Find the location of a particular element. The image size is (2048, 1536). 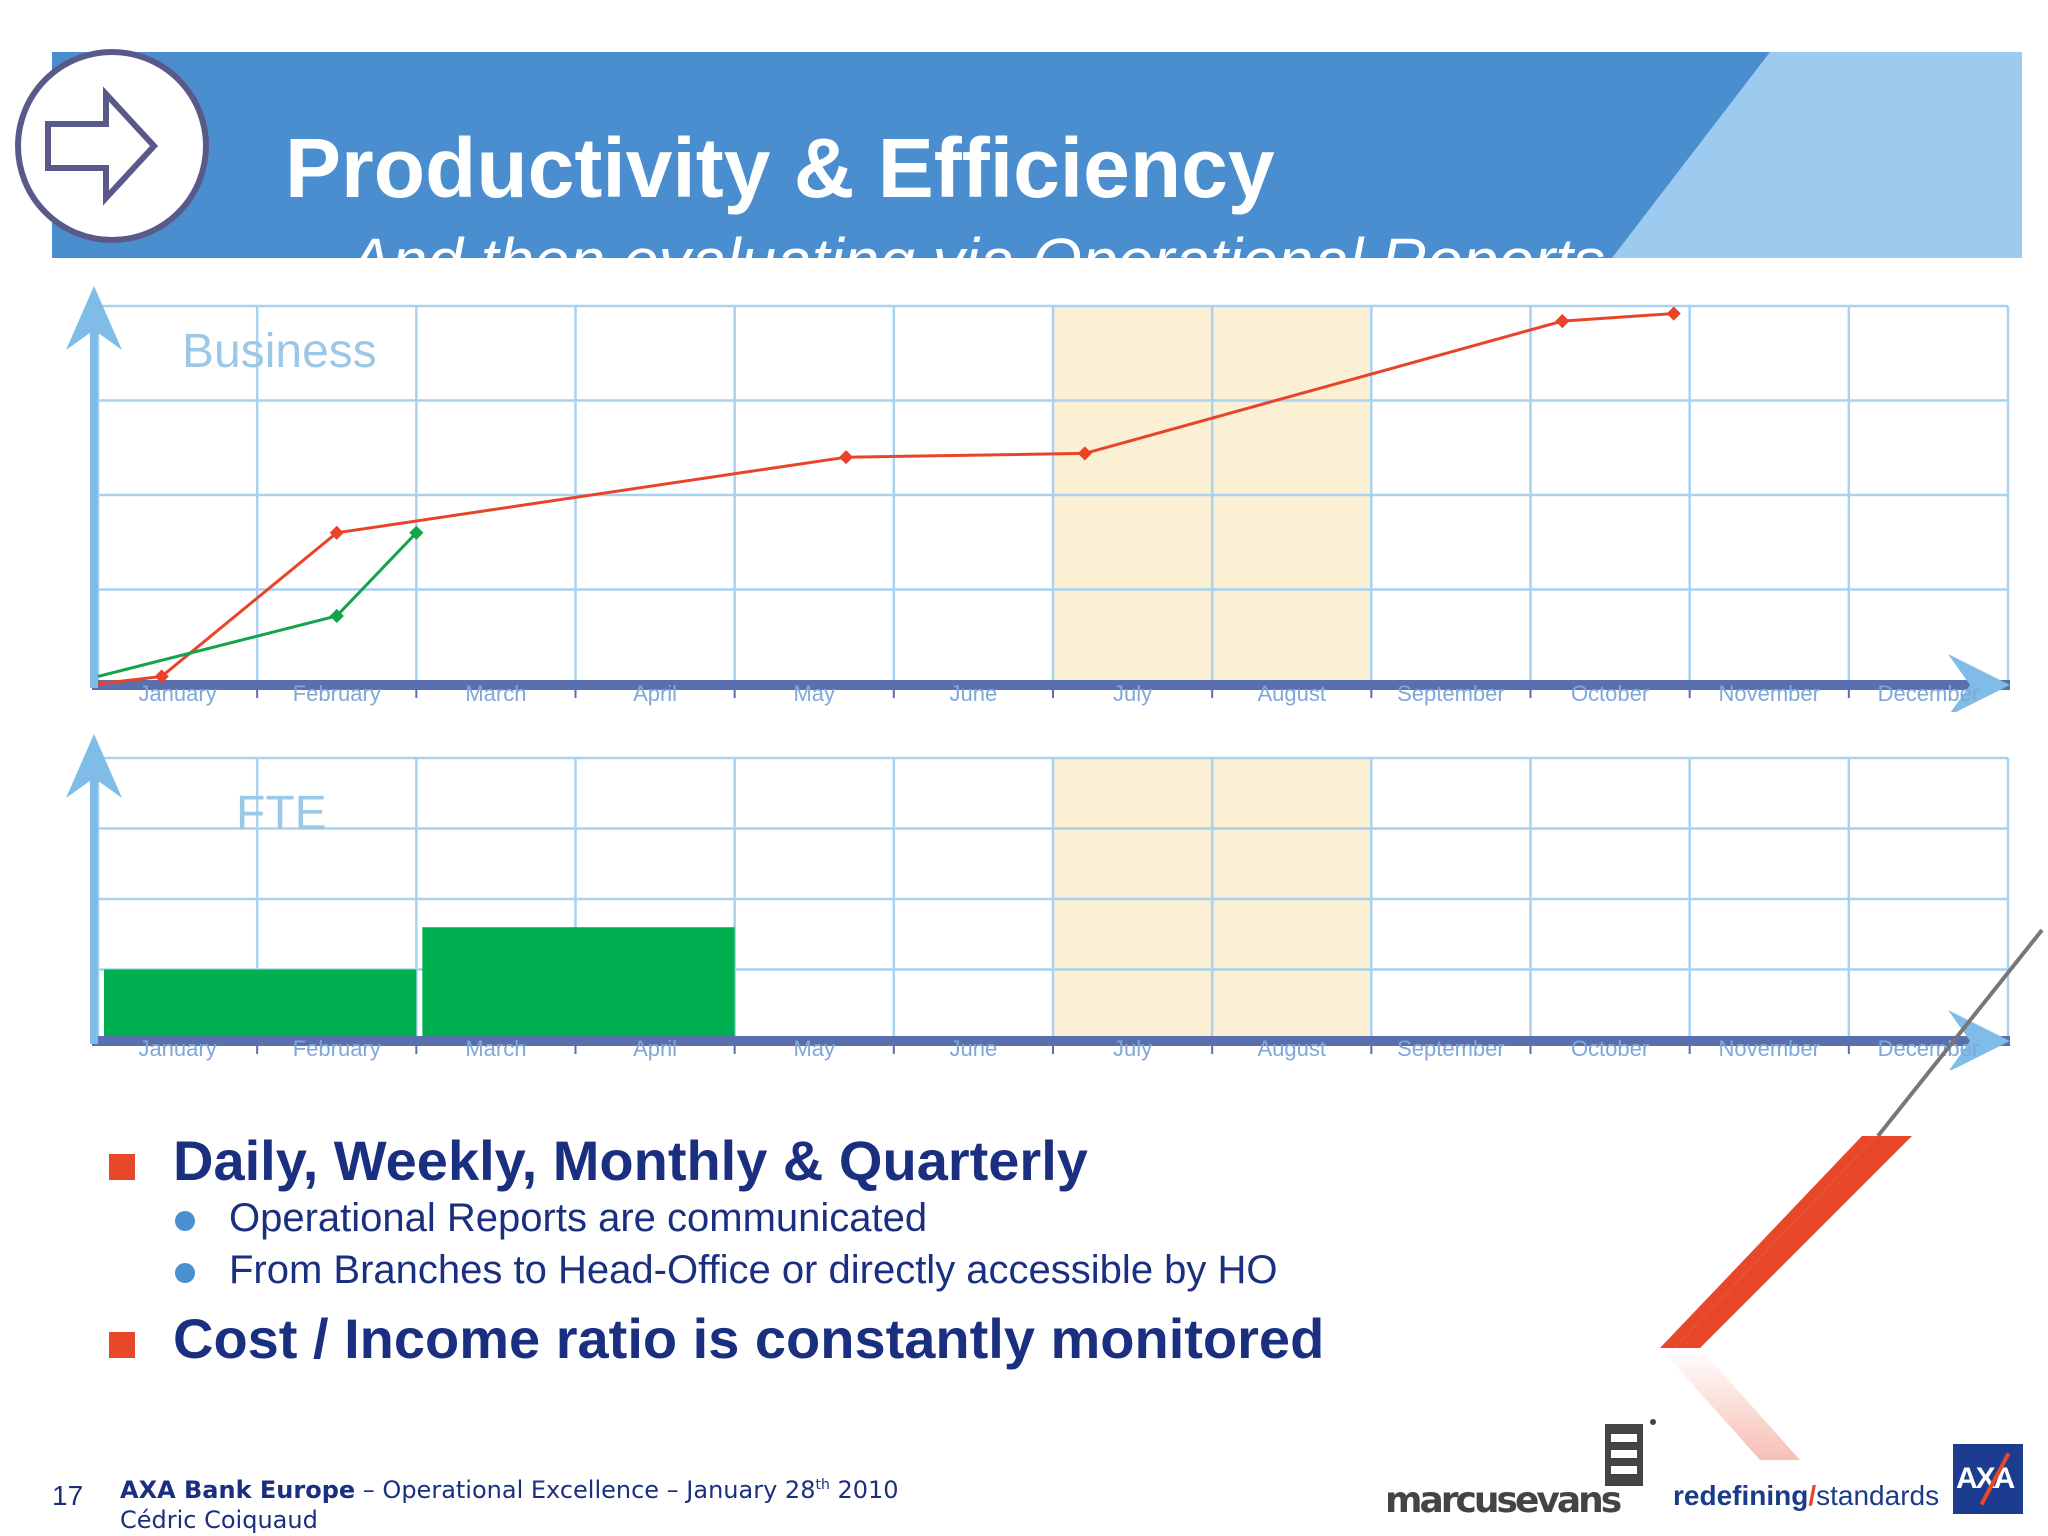

header-band-shape is located at coordinates (1037, 155).